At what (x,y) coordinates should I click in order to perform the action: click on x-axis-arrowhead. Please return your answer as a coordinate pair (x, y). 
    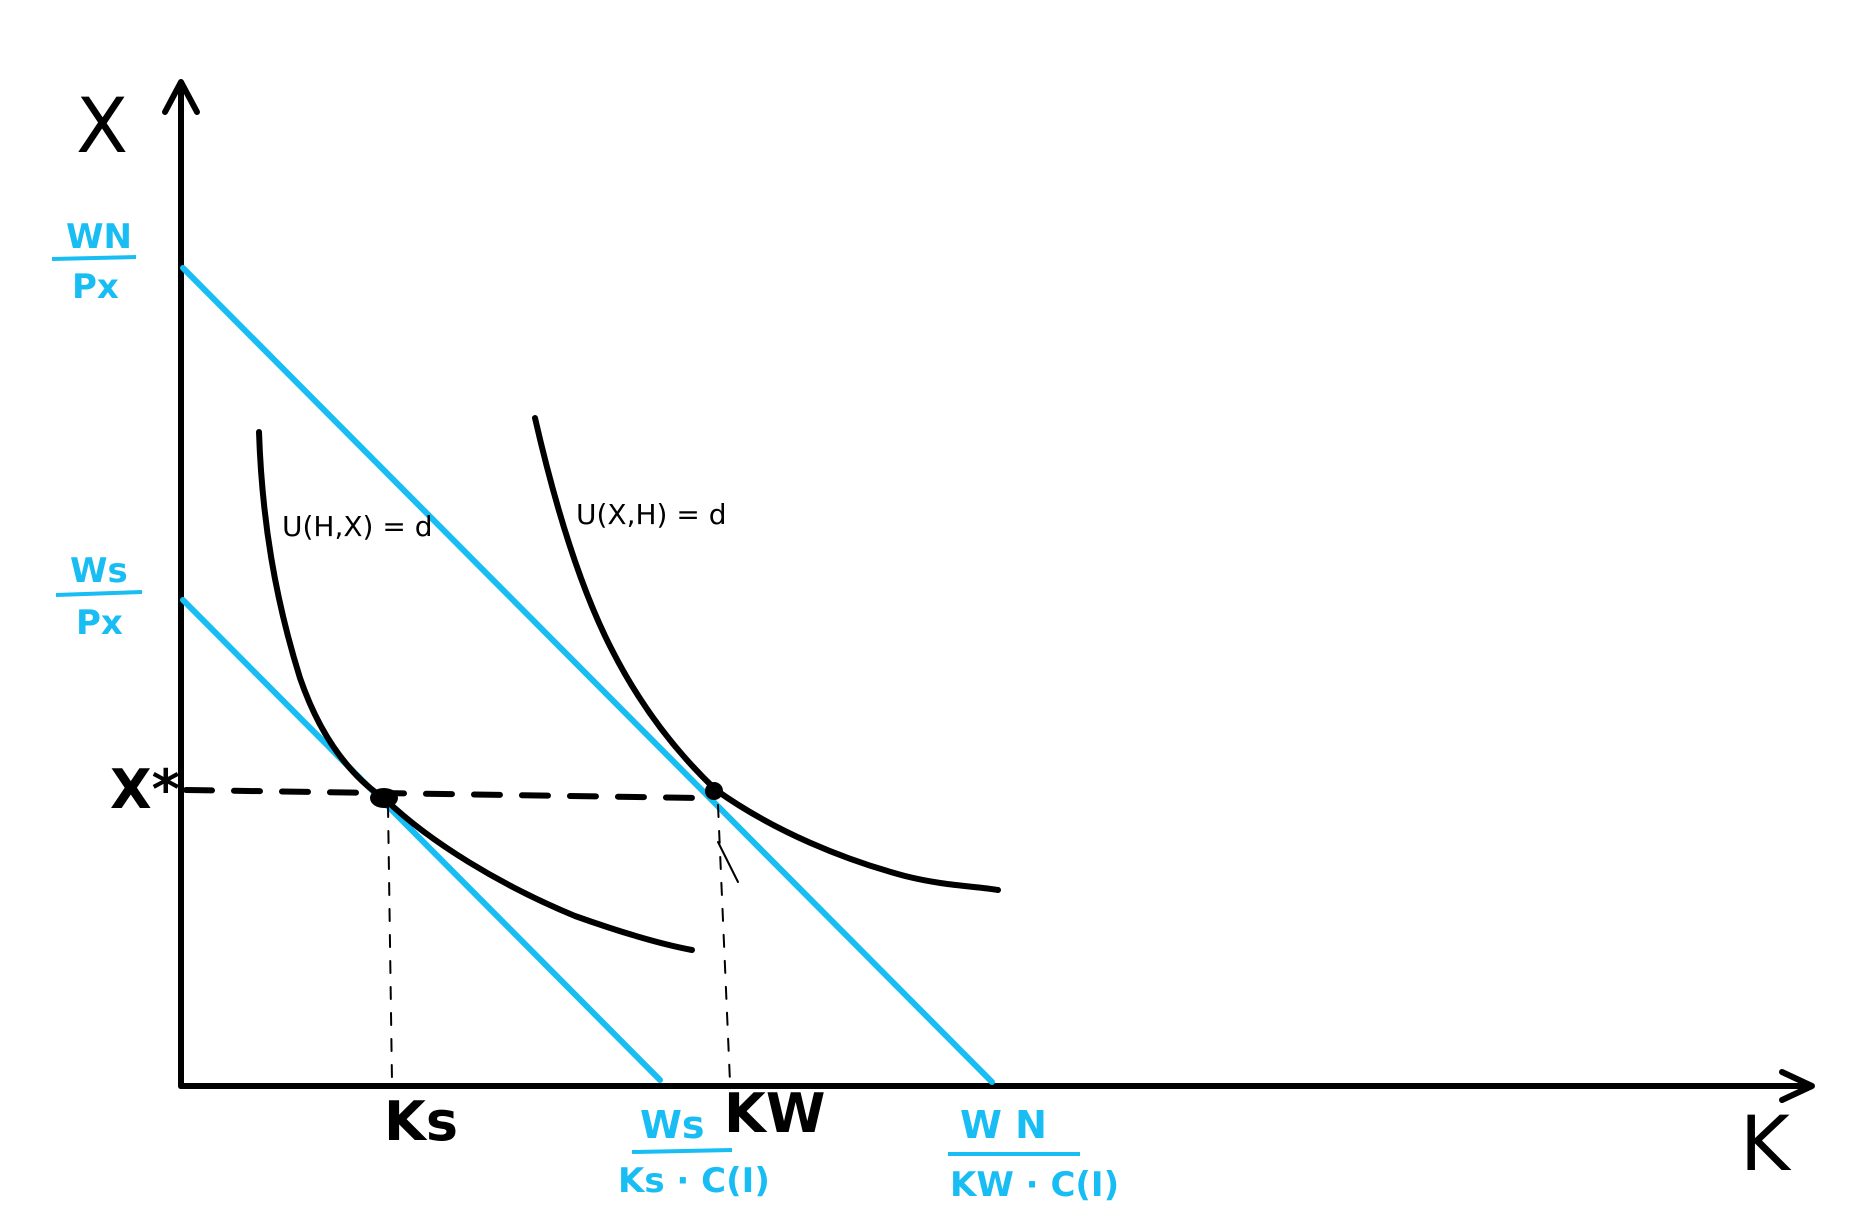
    Looking at the image, I should click on (1797, 1086).